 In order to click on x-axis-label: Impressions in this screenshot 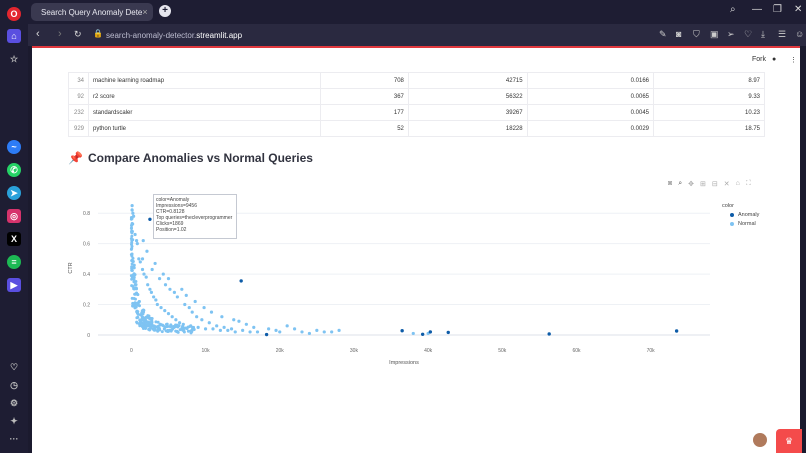, I will do `click(404, 363)`.